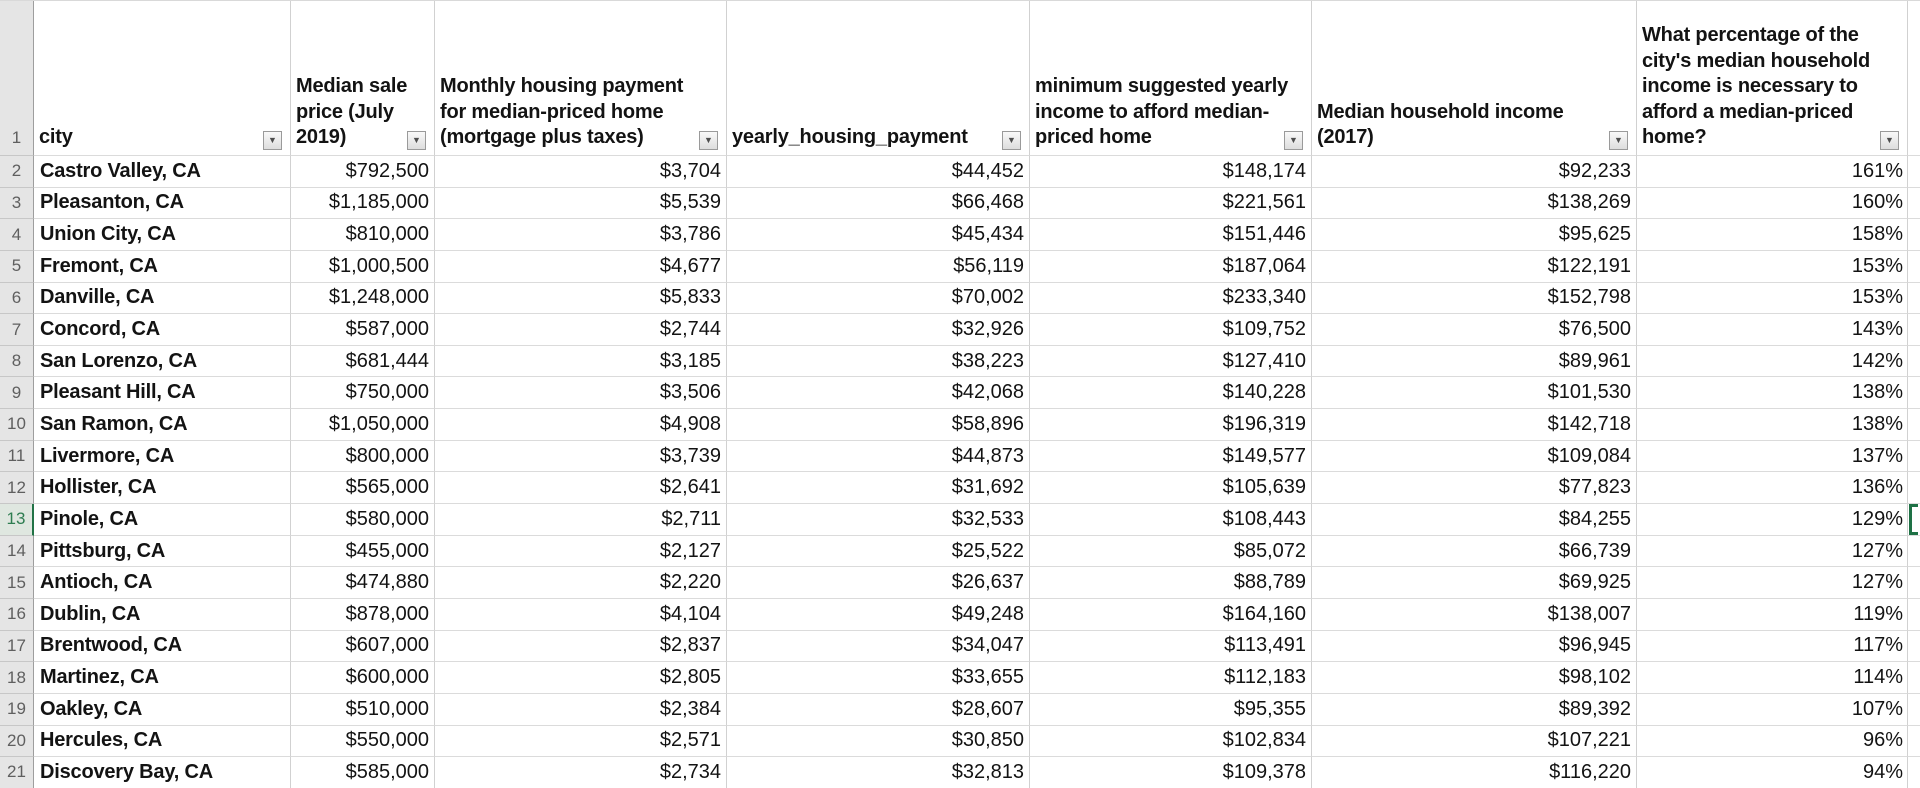  What do you see at coordinates (17, 361) in the screenshot?
I see `row-number: 8` at bounding box center [17, 361].